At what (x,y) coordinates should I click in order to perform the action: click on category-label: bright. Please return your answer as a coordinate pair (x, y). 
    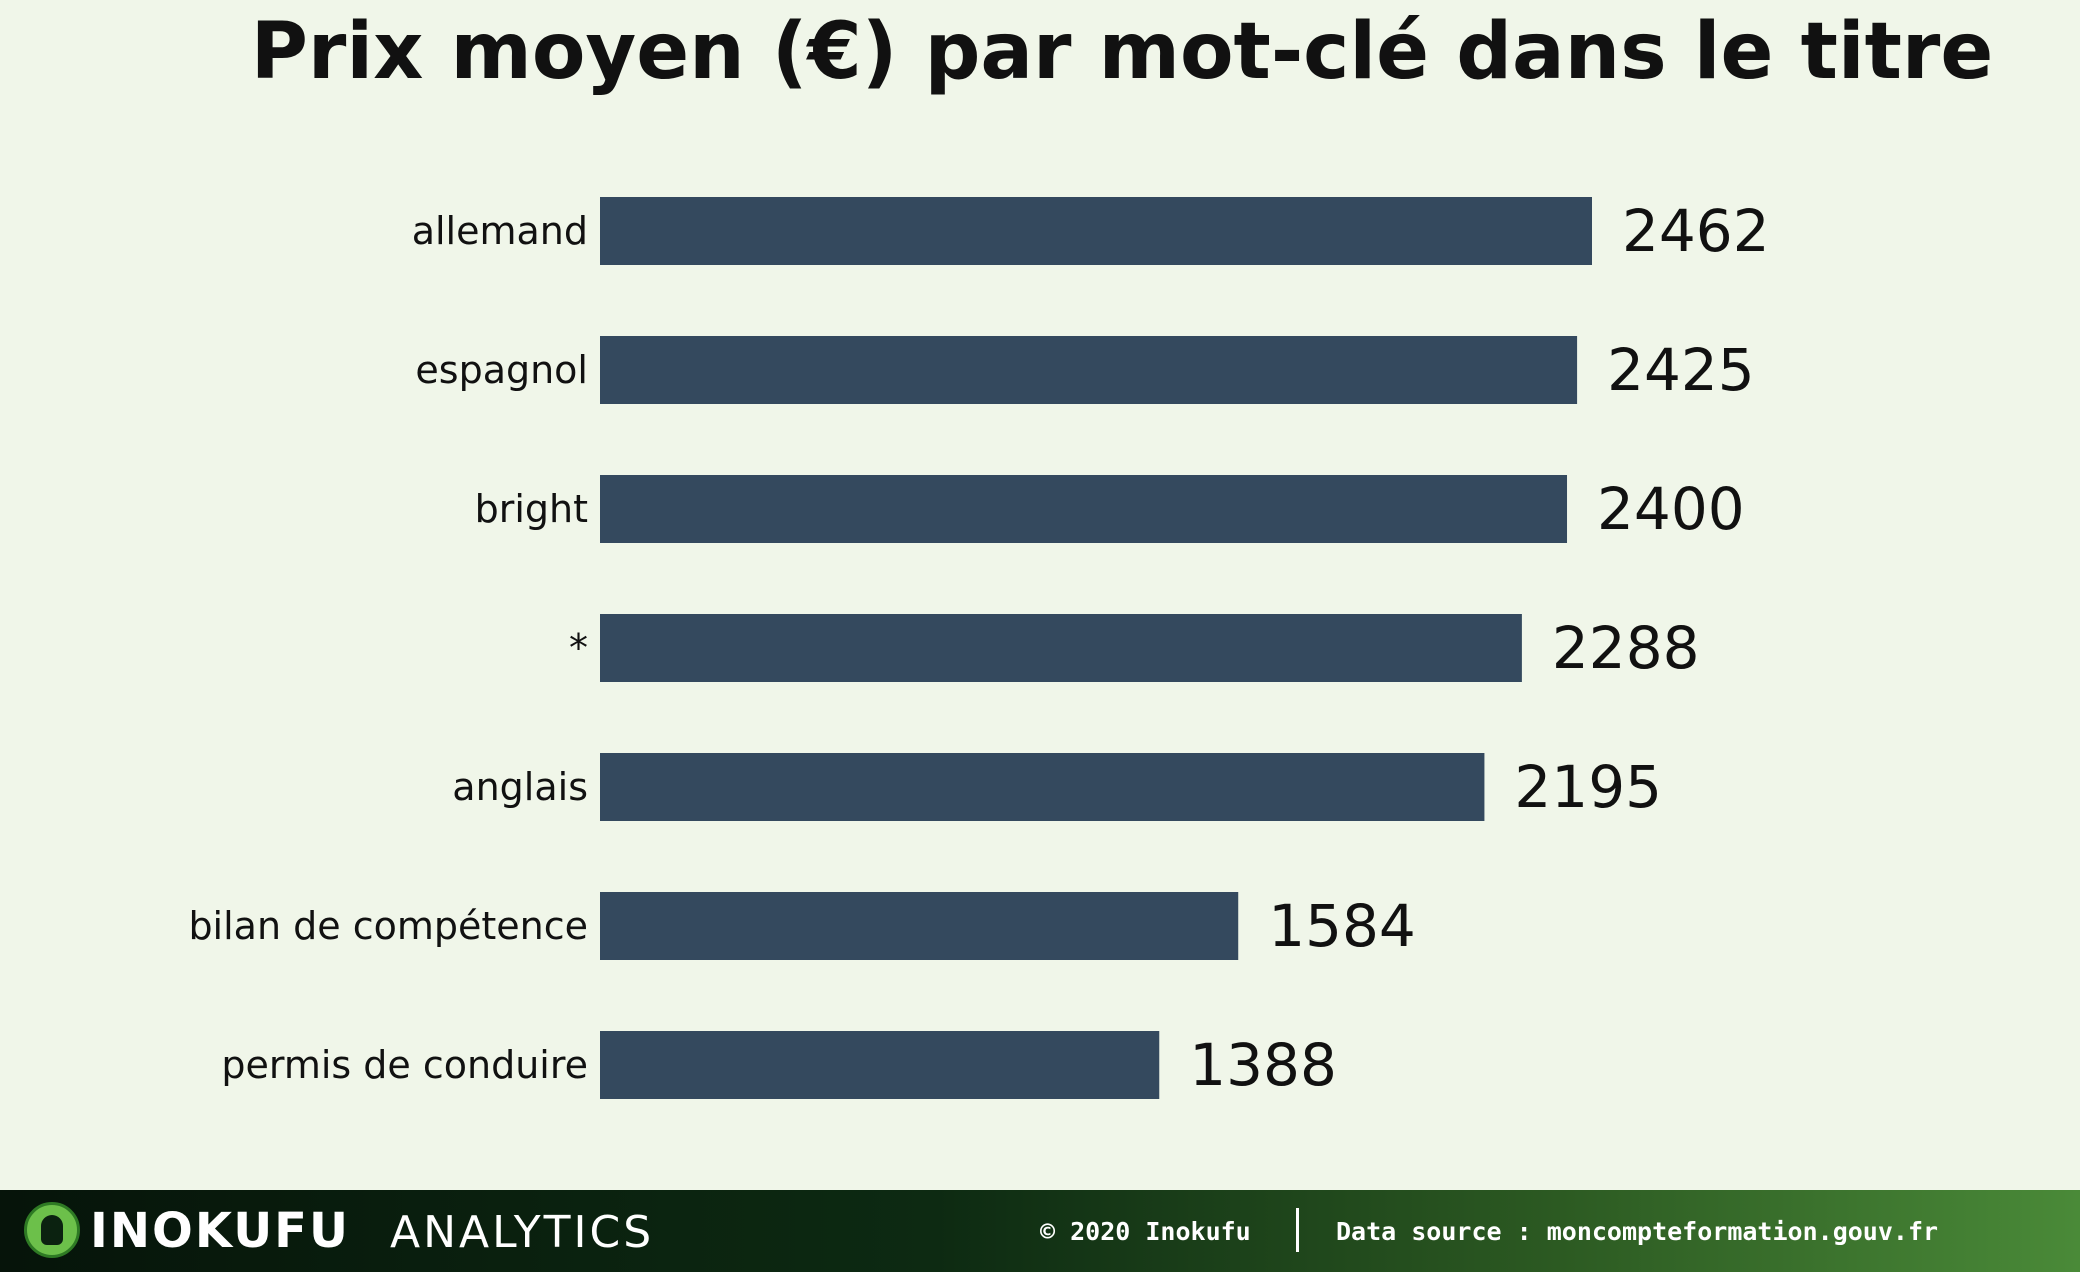
    Looking at the image, I should click on (531, 509).